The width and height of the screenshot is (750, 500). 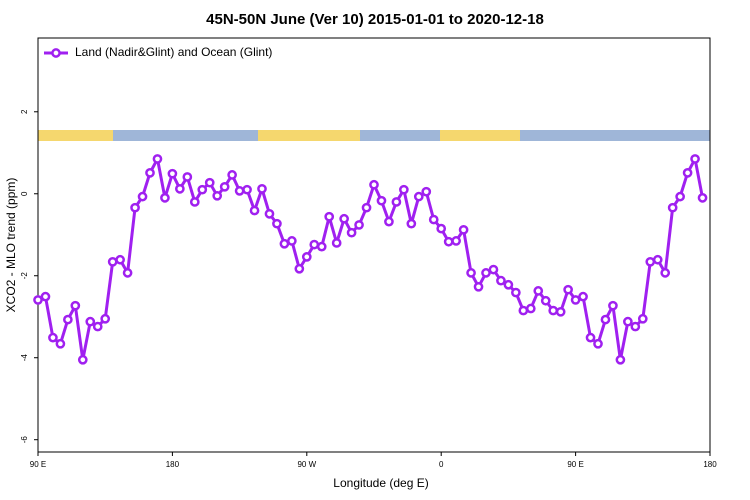 I want to click on y-tick-label: -6, so click(x=24, y=440).